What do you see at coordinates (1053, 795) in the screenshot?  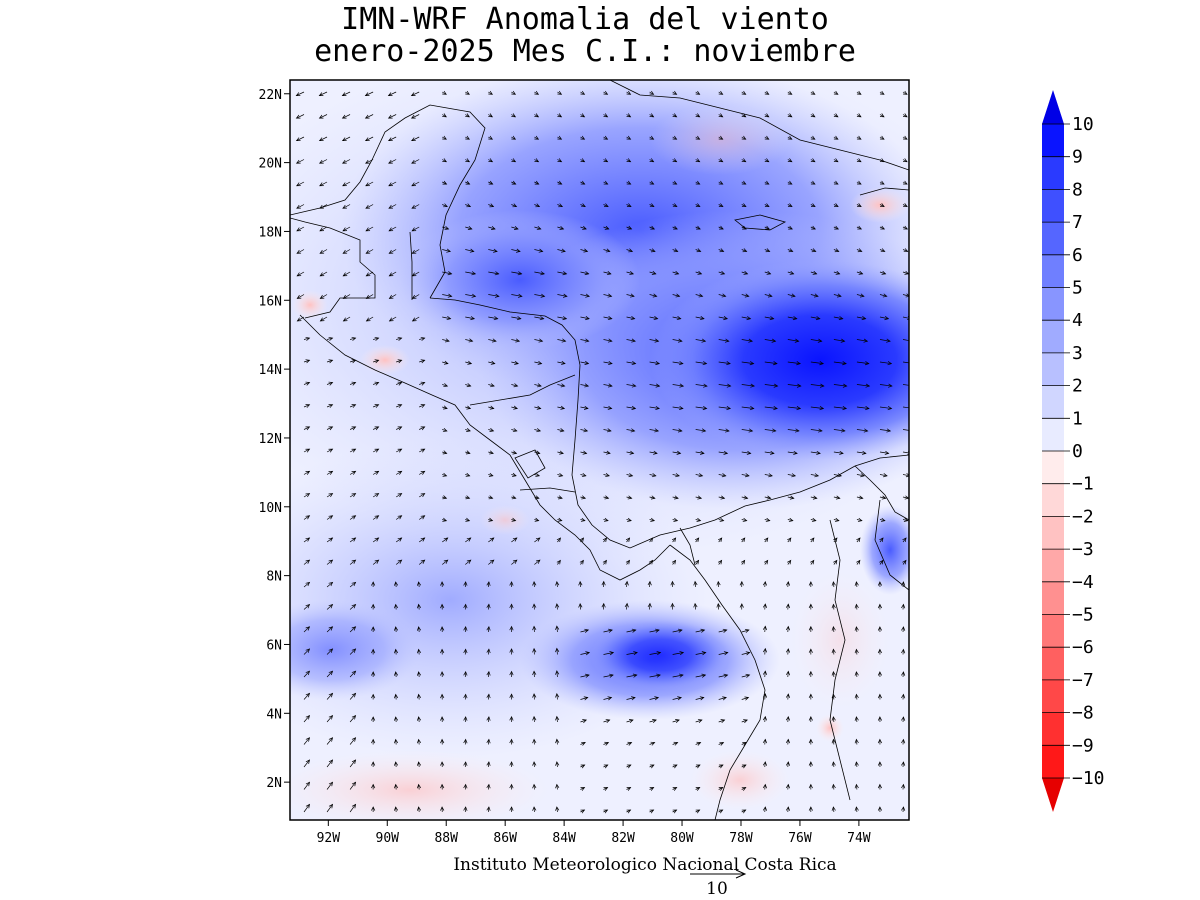 I see `colorbar-min-arrow` at bounding box center [1053, 795].